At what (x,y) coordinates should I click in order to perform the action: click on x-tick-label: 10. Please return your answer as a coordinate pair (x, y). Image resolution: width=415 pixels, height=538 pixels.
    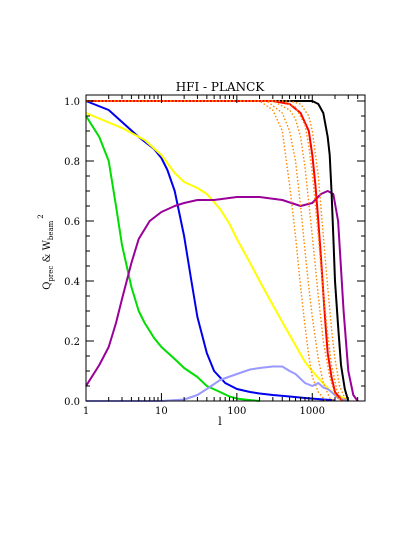
    Looking at the image, I should click on (161, 411).